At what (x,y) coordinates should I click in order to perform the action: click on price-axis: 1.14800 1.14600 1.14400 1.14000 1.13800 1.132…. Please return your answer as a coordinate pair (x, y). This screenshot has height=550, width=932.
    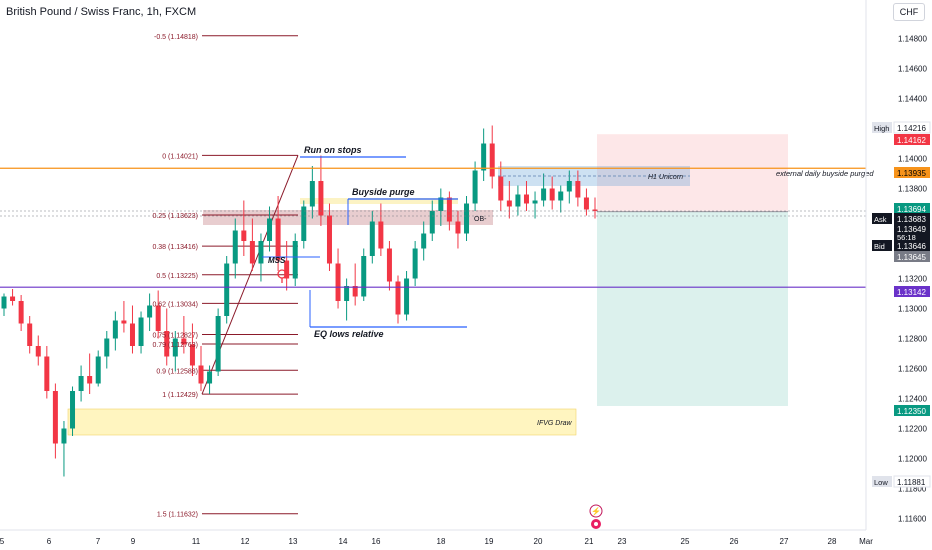
    Looking at the image, I should click on (912, 279).